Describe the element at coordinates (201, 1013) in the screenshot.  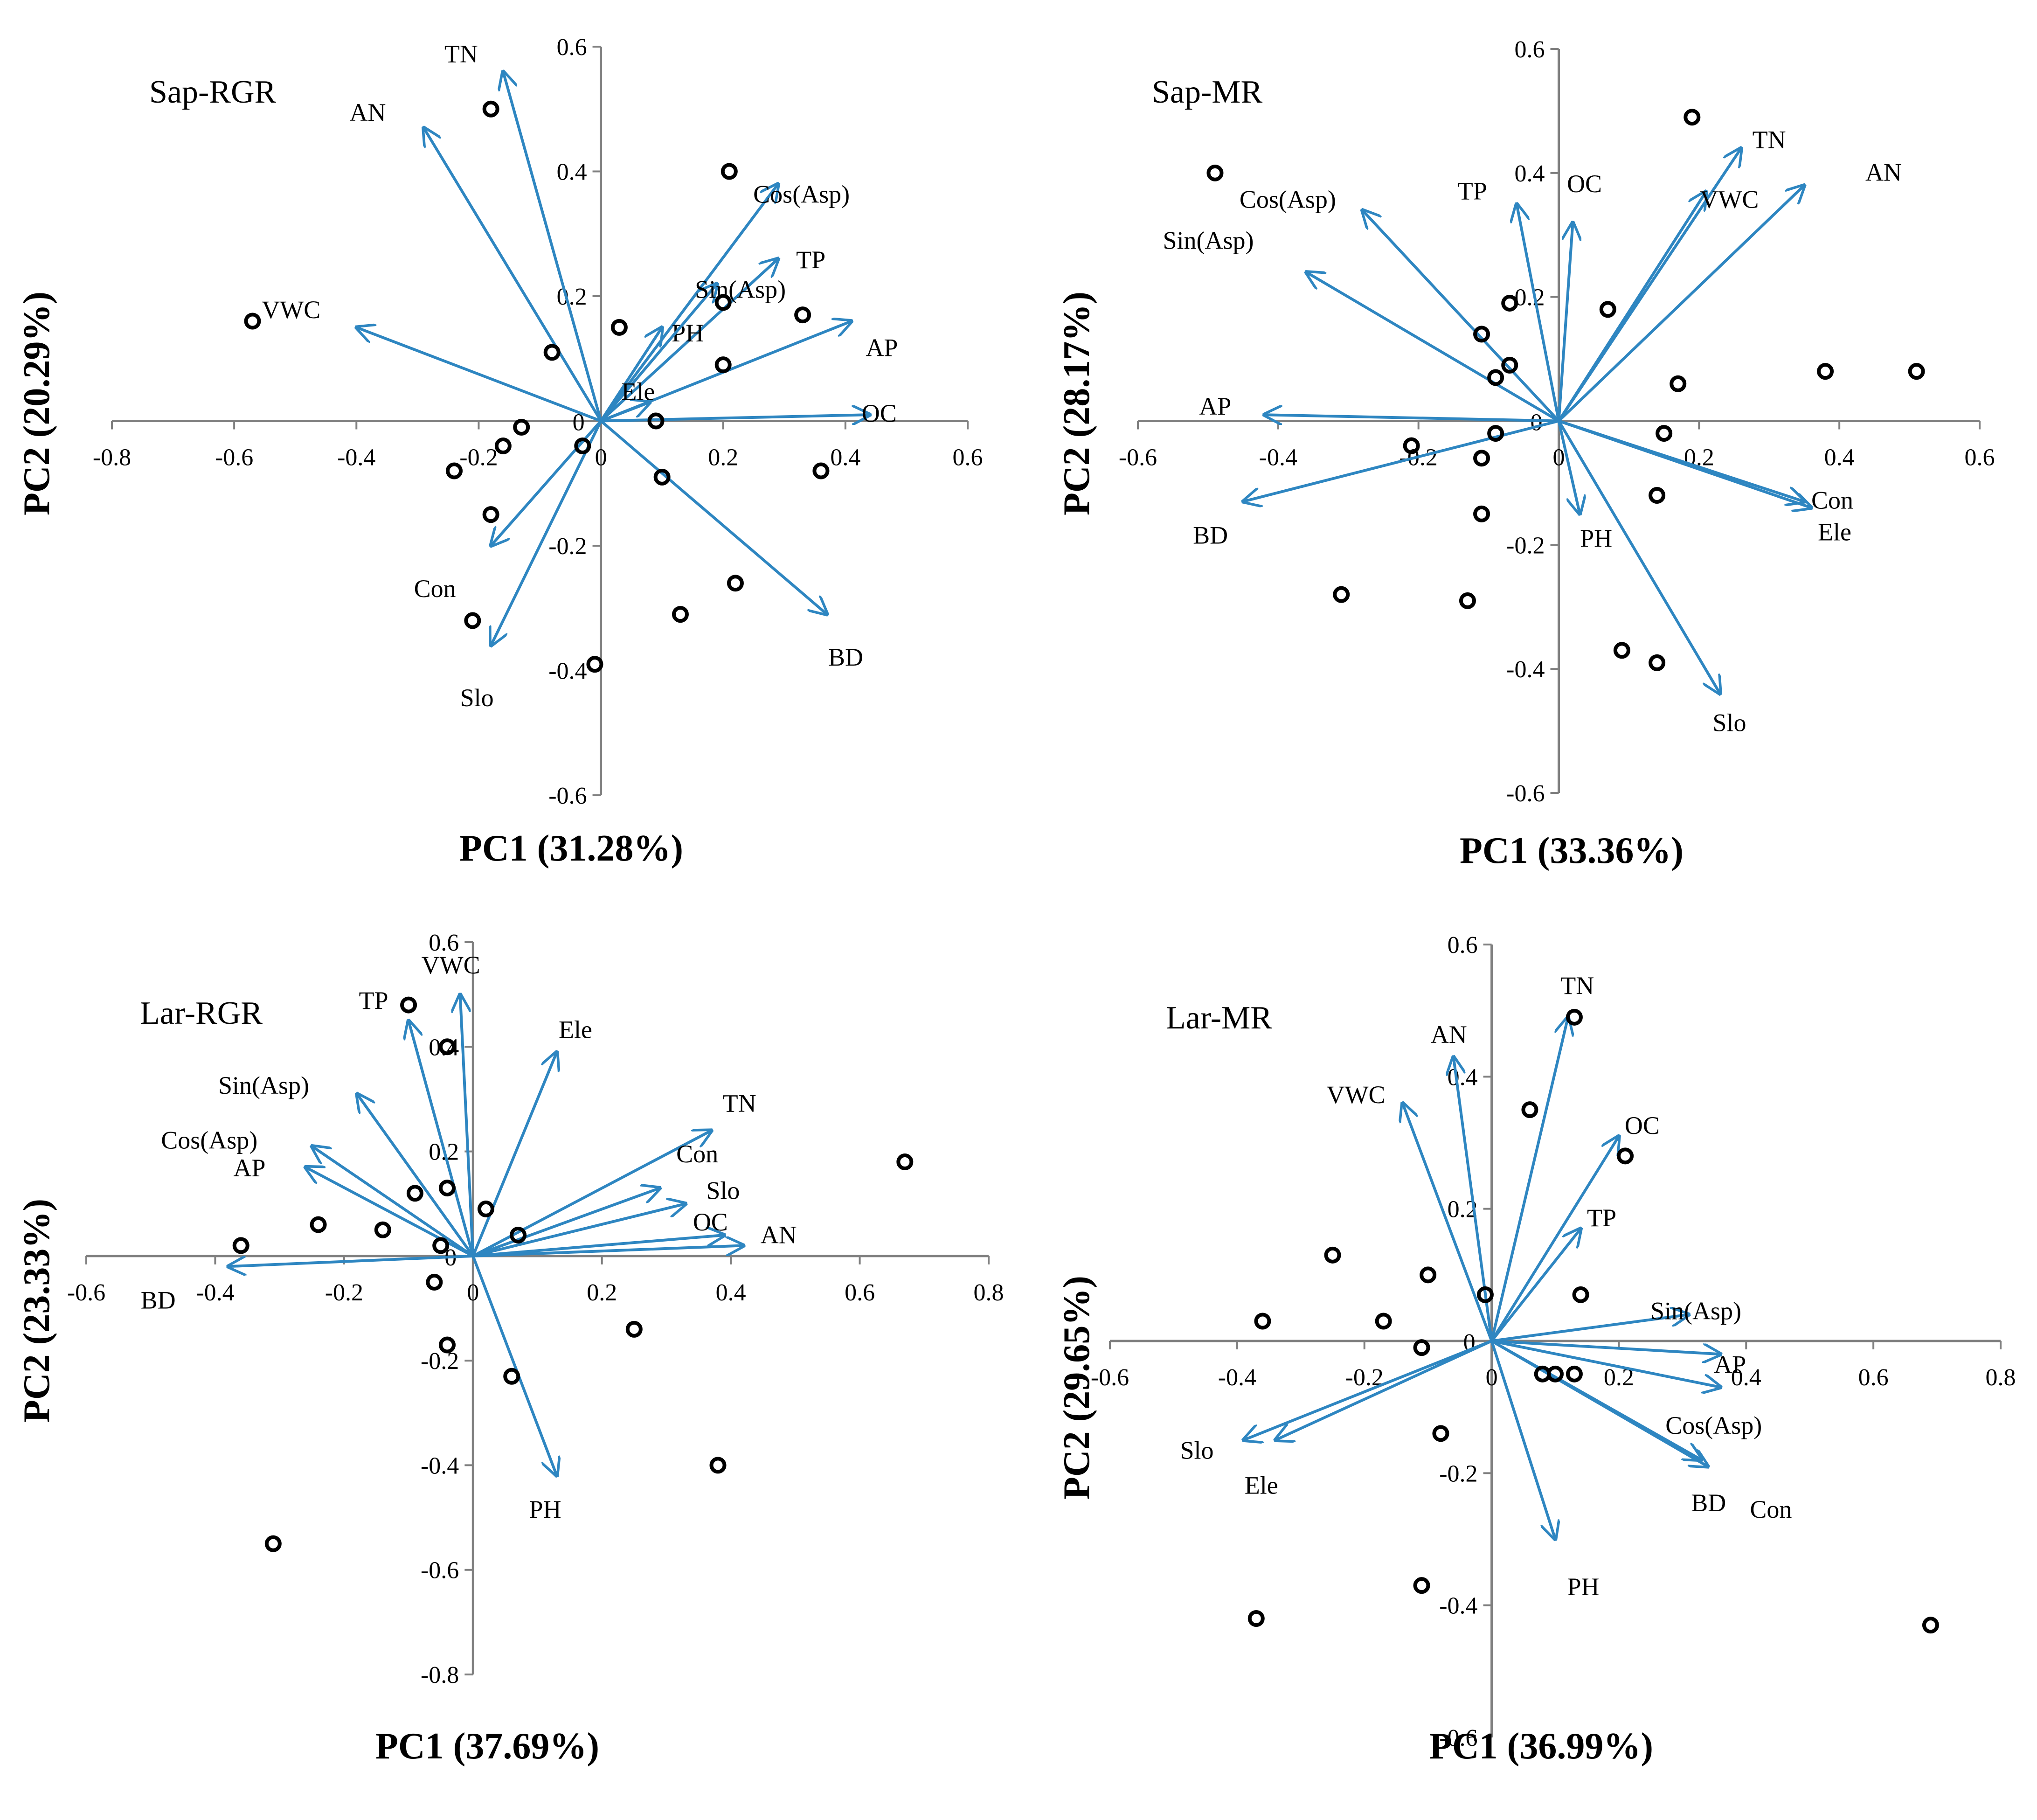
I see `chart-title: Lar-RGR` at that location.